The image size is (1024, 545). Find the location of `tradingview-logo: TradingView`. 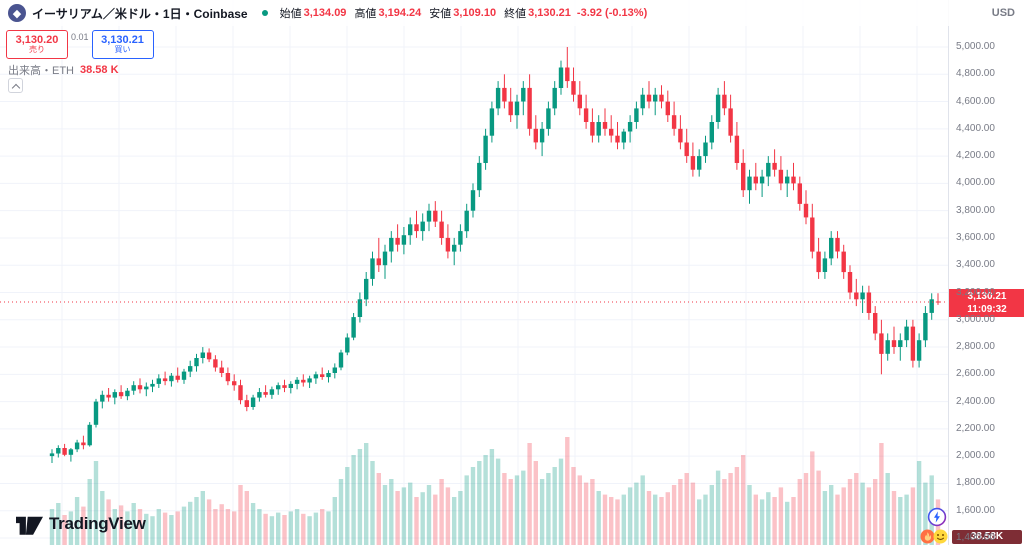

tradingview-logo: TradingView is located at coordinates (81, 524).